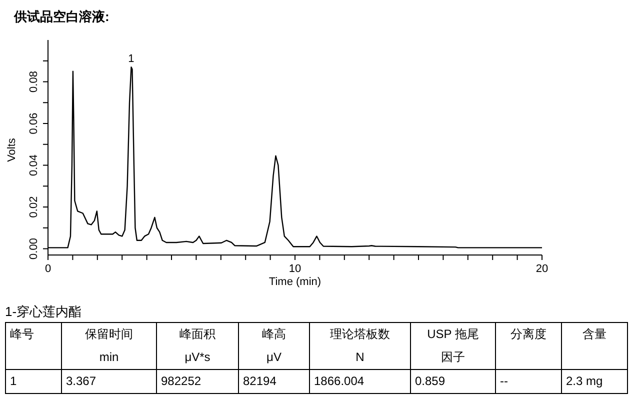  What do you see at coordinates (595, 382) in the screenshot?
I see `text: 2.3 mg` at bounding box center [595, 382].